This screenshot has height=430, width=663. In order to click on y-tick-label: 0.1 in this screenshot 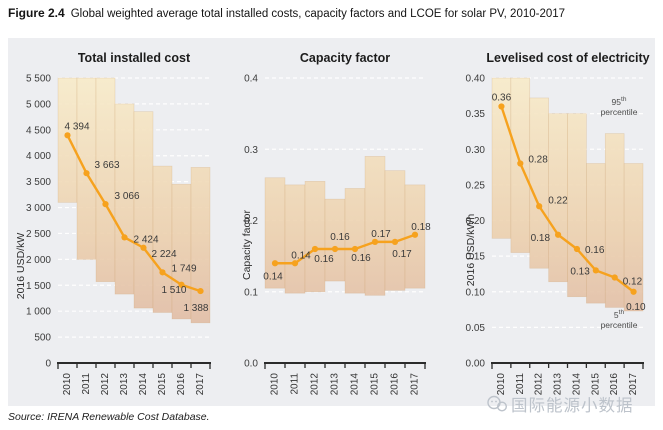, I will do `click(251, 292)`.